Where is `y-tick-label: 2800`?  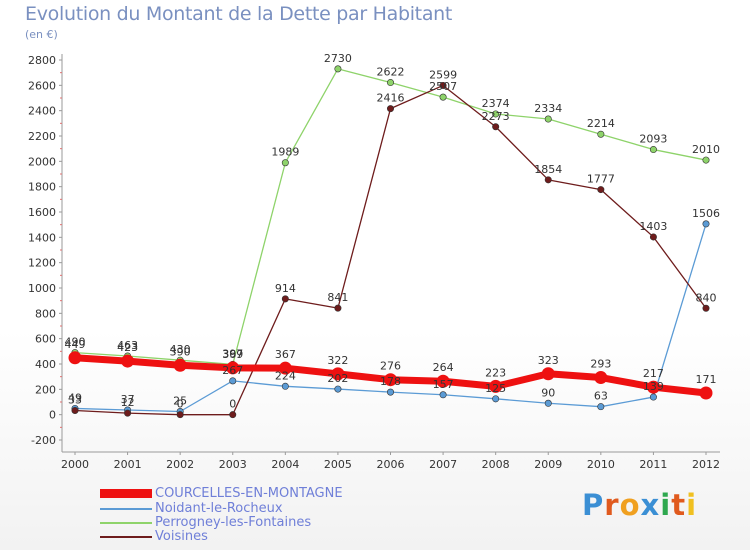
y-tick-label: 2800 is located at coordinates (42, 60).